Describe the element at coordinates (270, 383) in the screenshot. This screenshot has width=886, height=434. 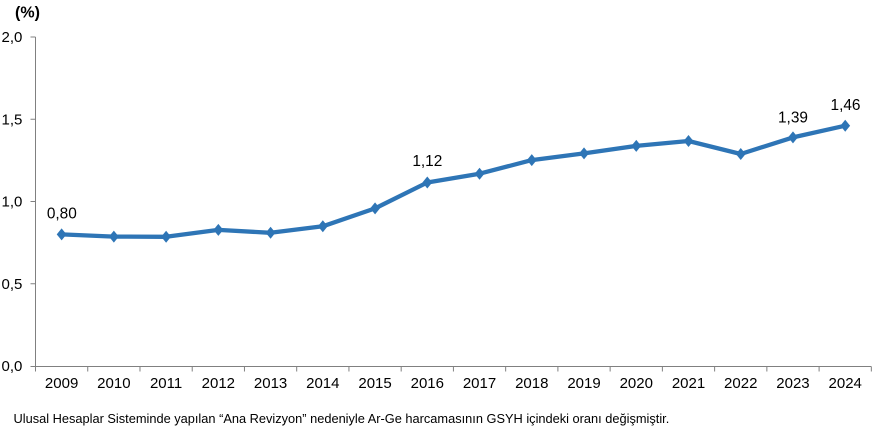
I see `svg-text: 2013` at that location.